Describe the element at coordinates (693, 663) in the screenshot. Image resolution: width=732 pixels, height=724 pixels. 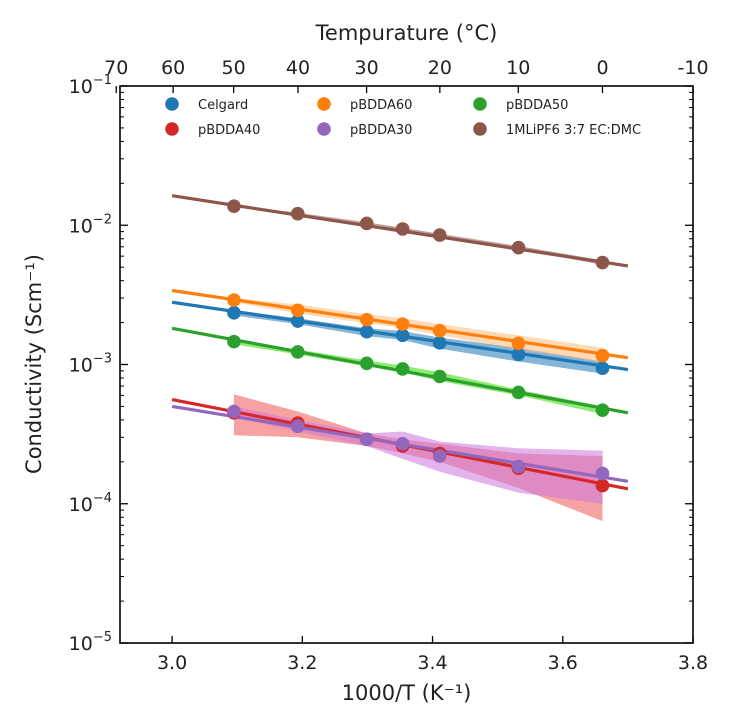
I see `x-tick-label: 3.8` at that location.